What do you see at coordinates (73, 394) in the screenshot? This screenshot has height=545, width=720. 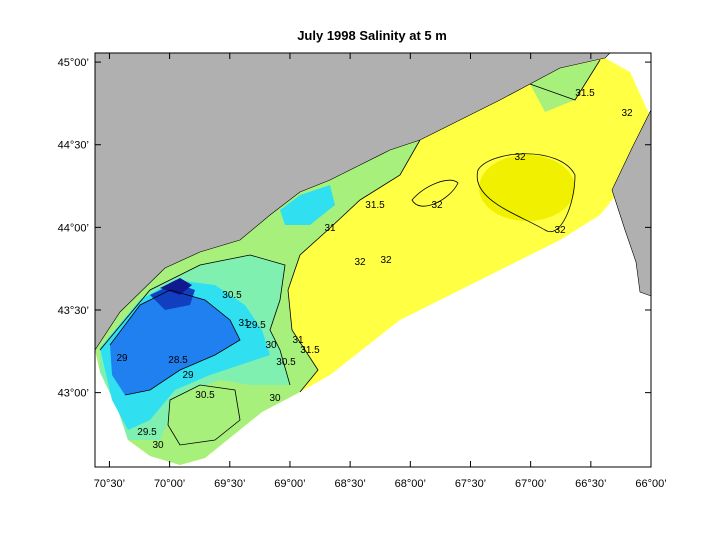 I see `y-tick-label: 43°00’` at bounding box center [73, 394].